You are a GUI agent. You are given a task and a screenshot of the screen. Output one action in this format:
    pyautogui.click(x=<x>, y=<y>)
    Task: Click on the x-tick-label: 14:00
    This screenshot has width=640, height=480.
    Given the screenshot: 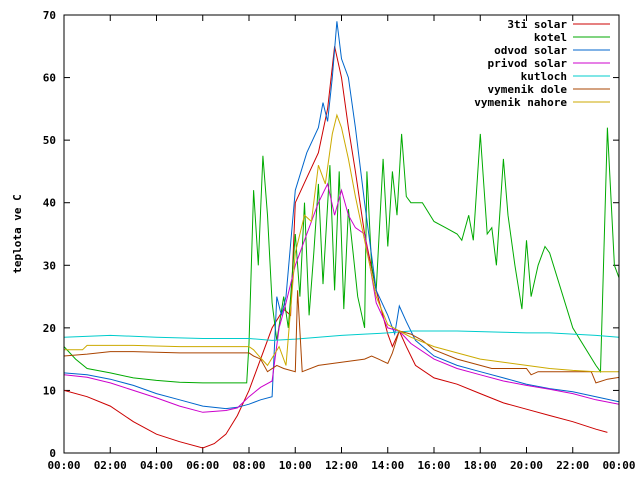 What is the action you would take?
    pyautogui.click(x=387, y=465)
    